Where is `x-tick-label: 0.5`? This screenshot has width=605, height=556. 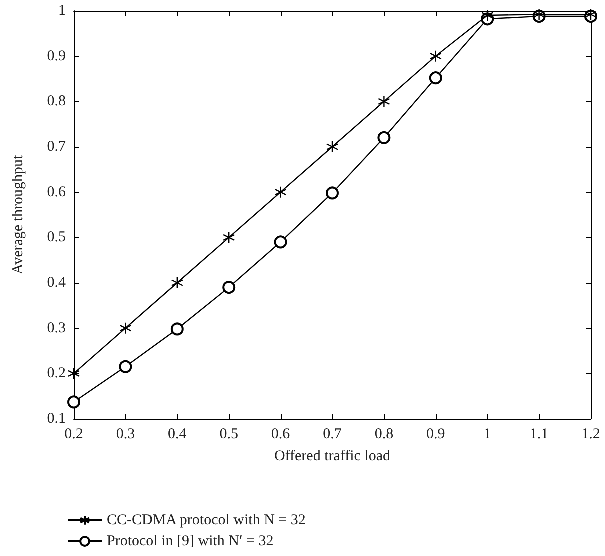
x-tick-label: 0.5 is located at coordinates (229, 434).